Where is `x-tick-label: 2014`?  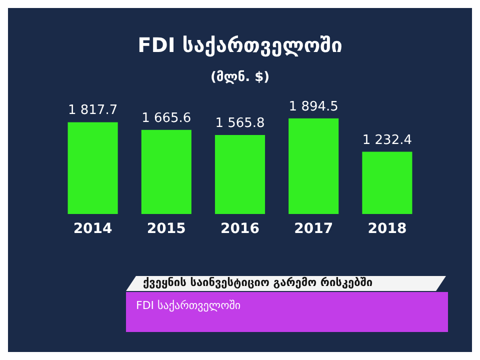
x-tick-label: 2014 is located at coordinates (93, 229).